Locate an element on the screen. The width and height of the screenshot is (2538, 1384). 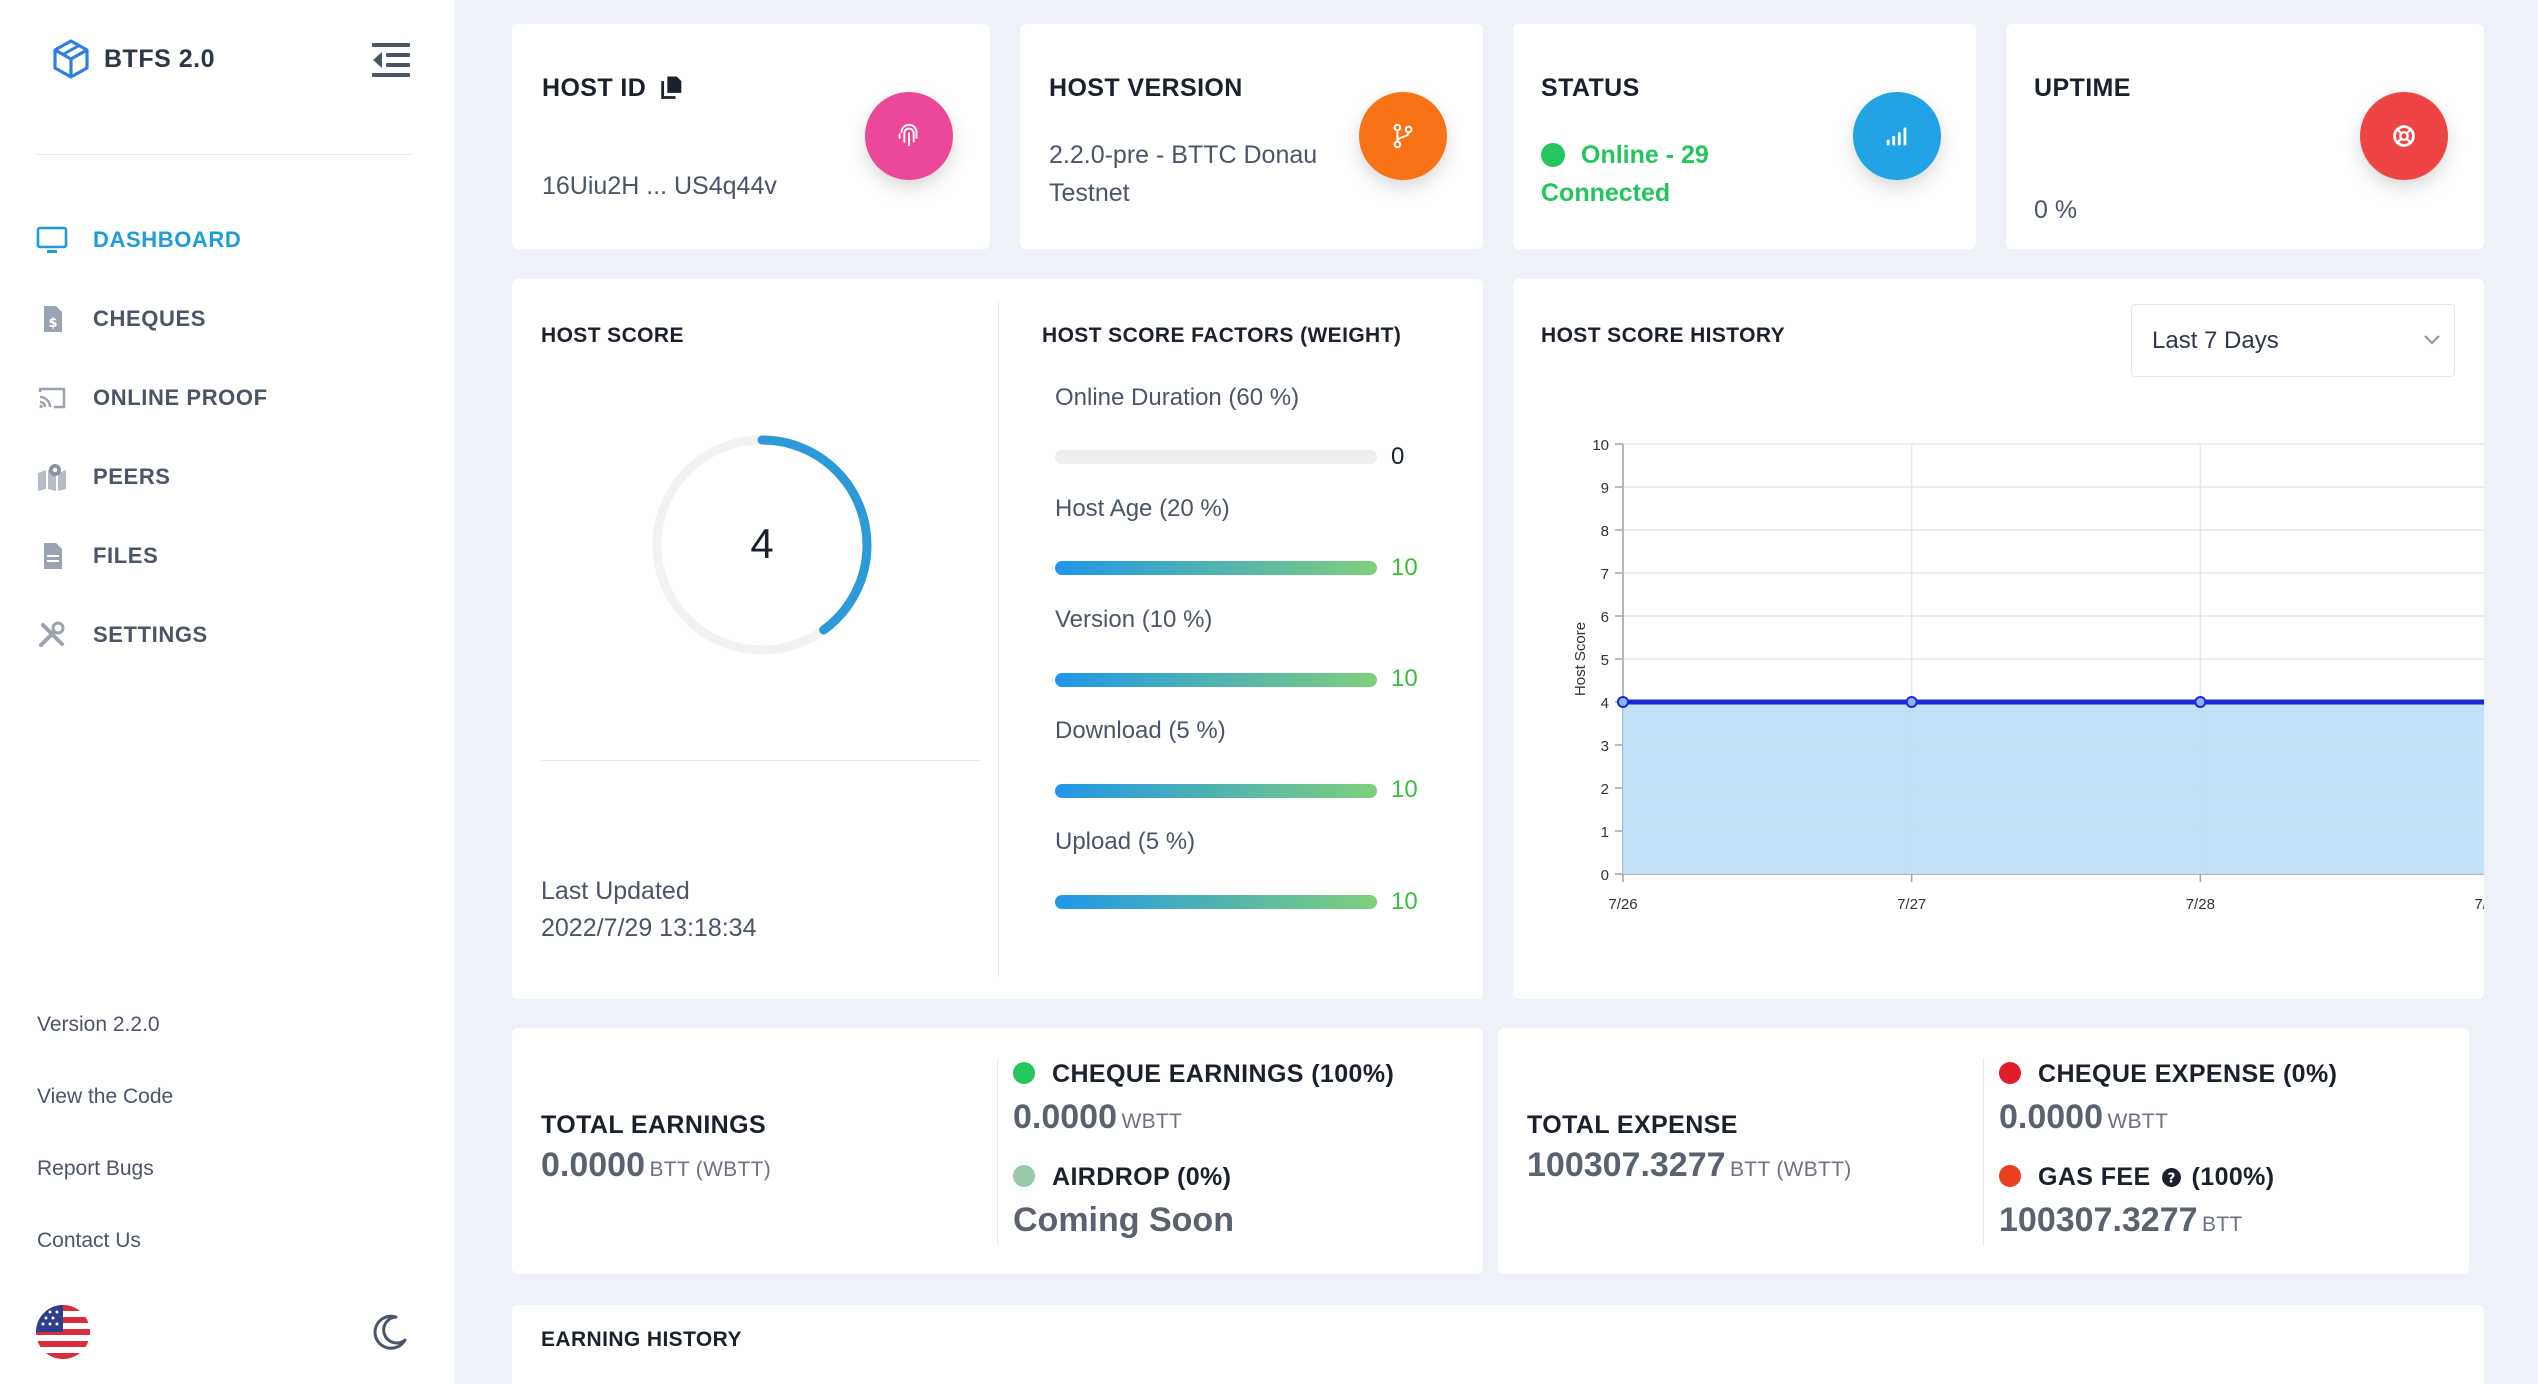
host-score-gauge: 4 is located at coordinates (762, 545).